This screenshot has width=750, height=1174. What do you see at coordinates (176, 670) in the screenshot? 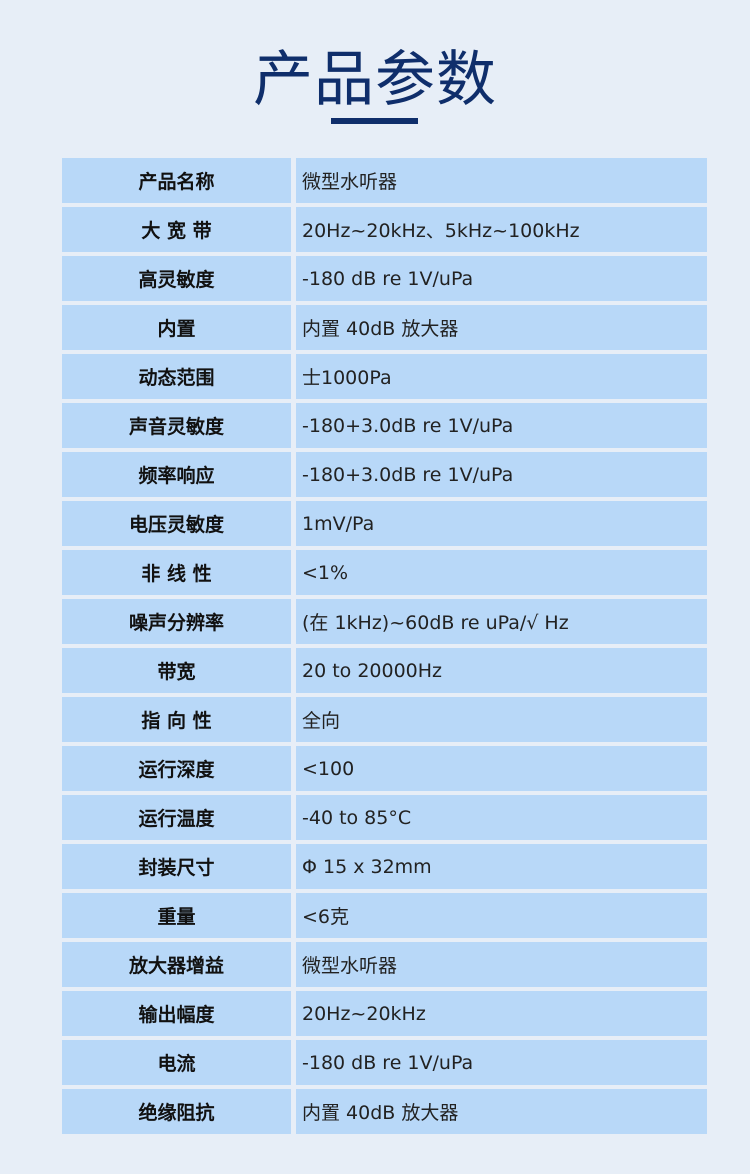
I see `spec-label: 带宽` at bounding box center [176, 670].